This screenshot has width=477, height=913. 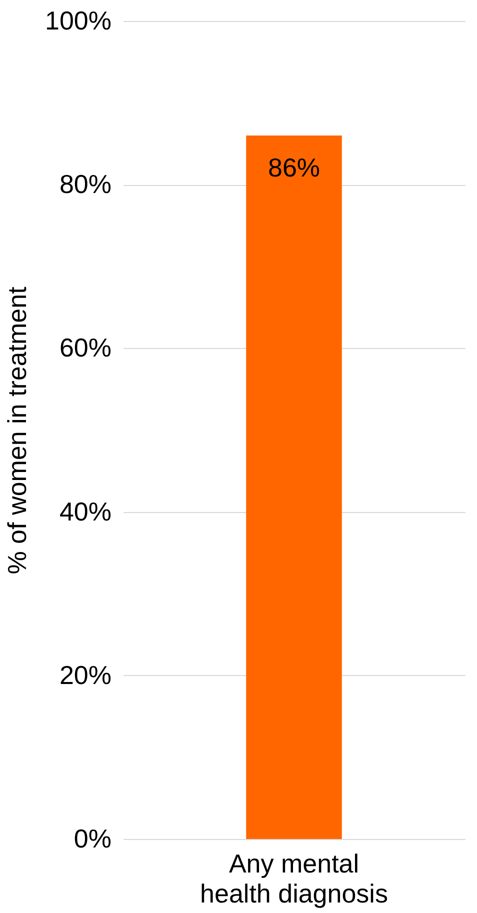 I want to click on data-label: 86%, so click(x=294, y=167).